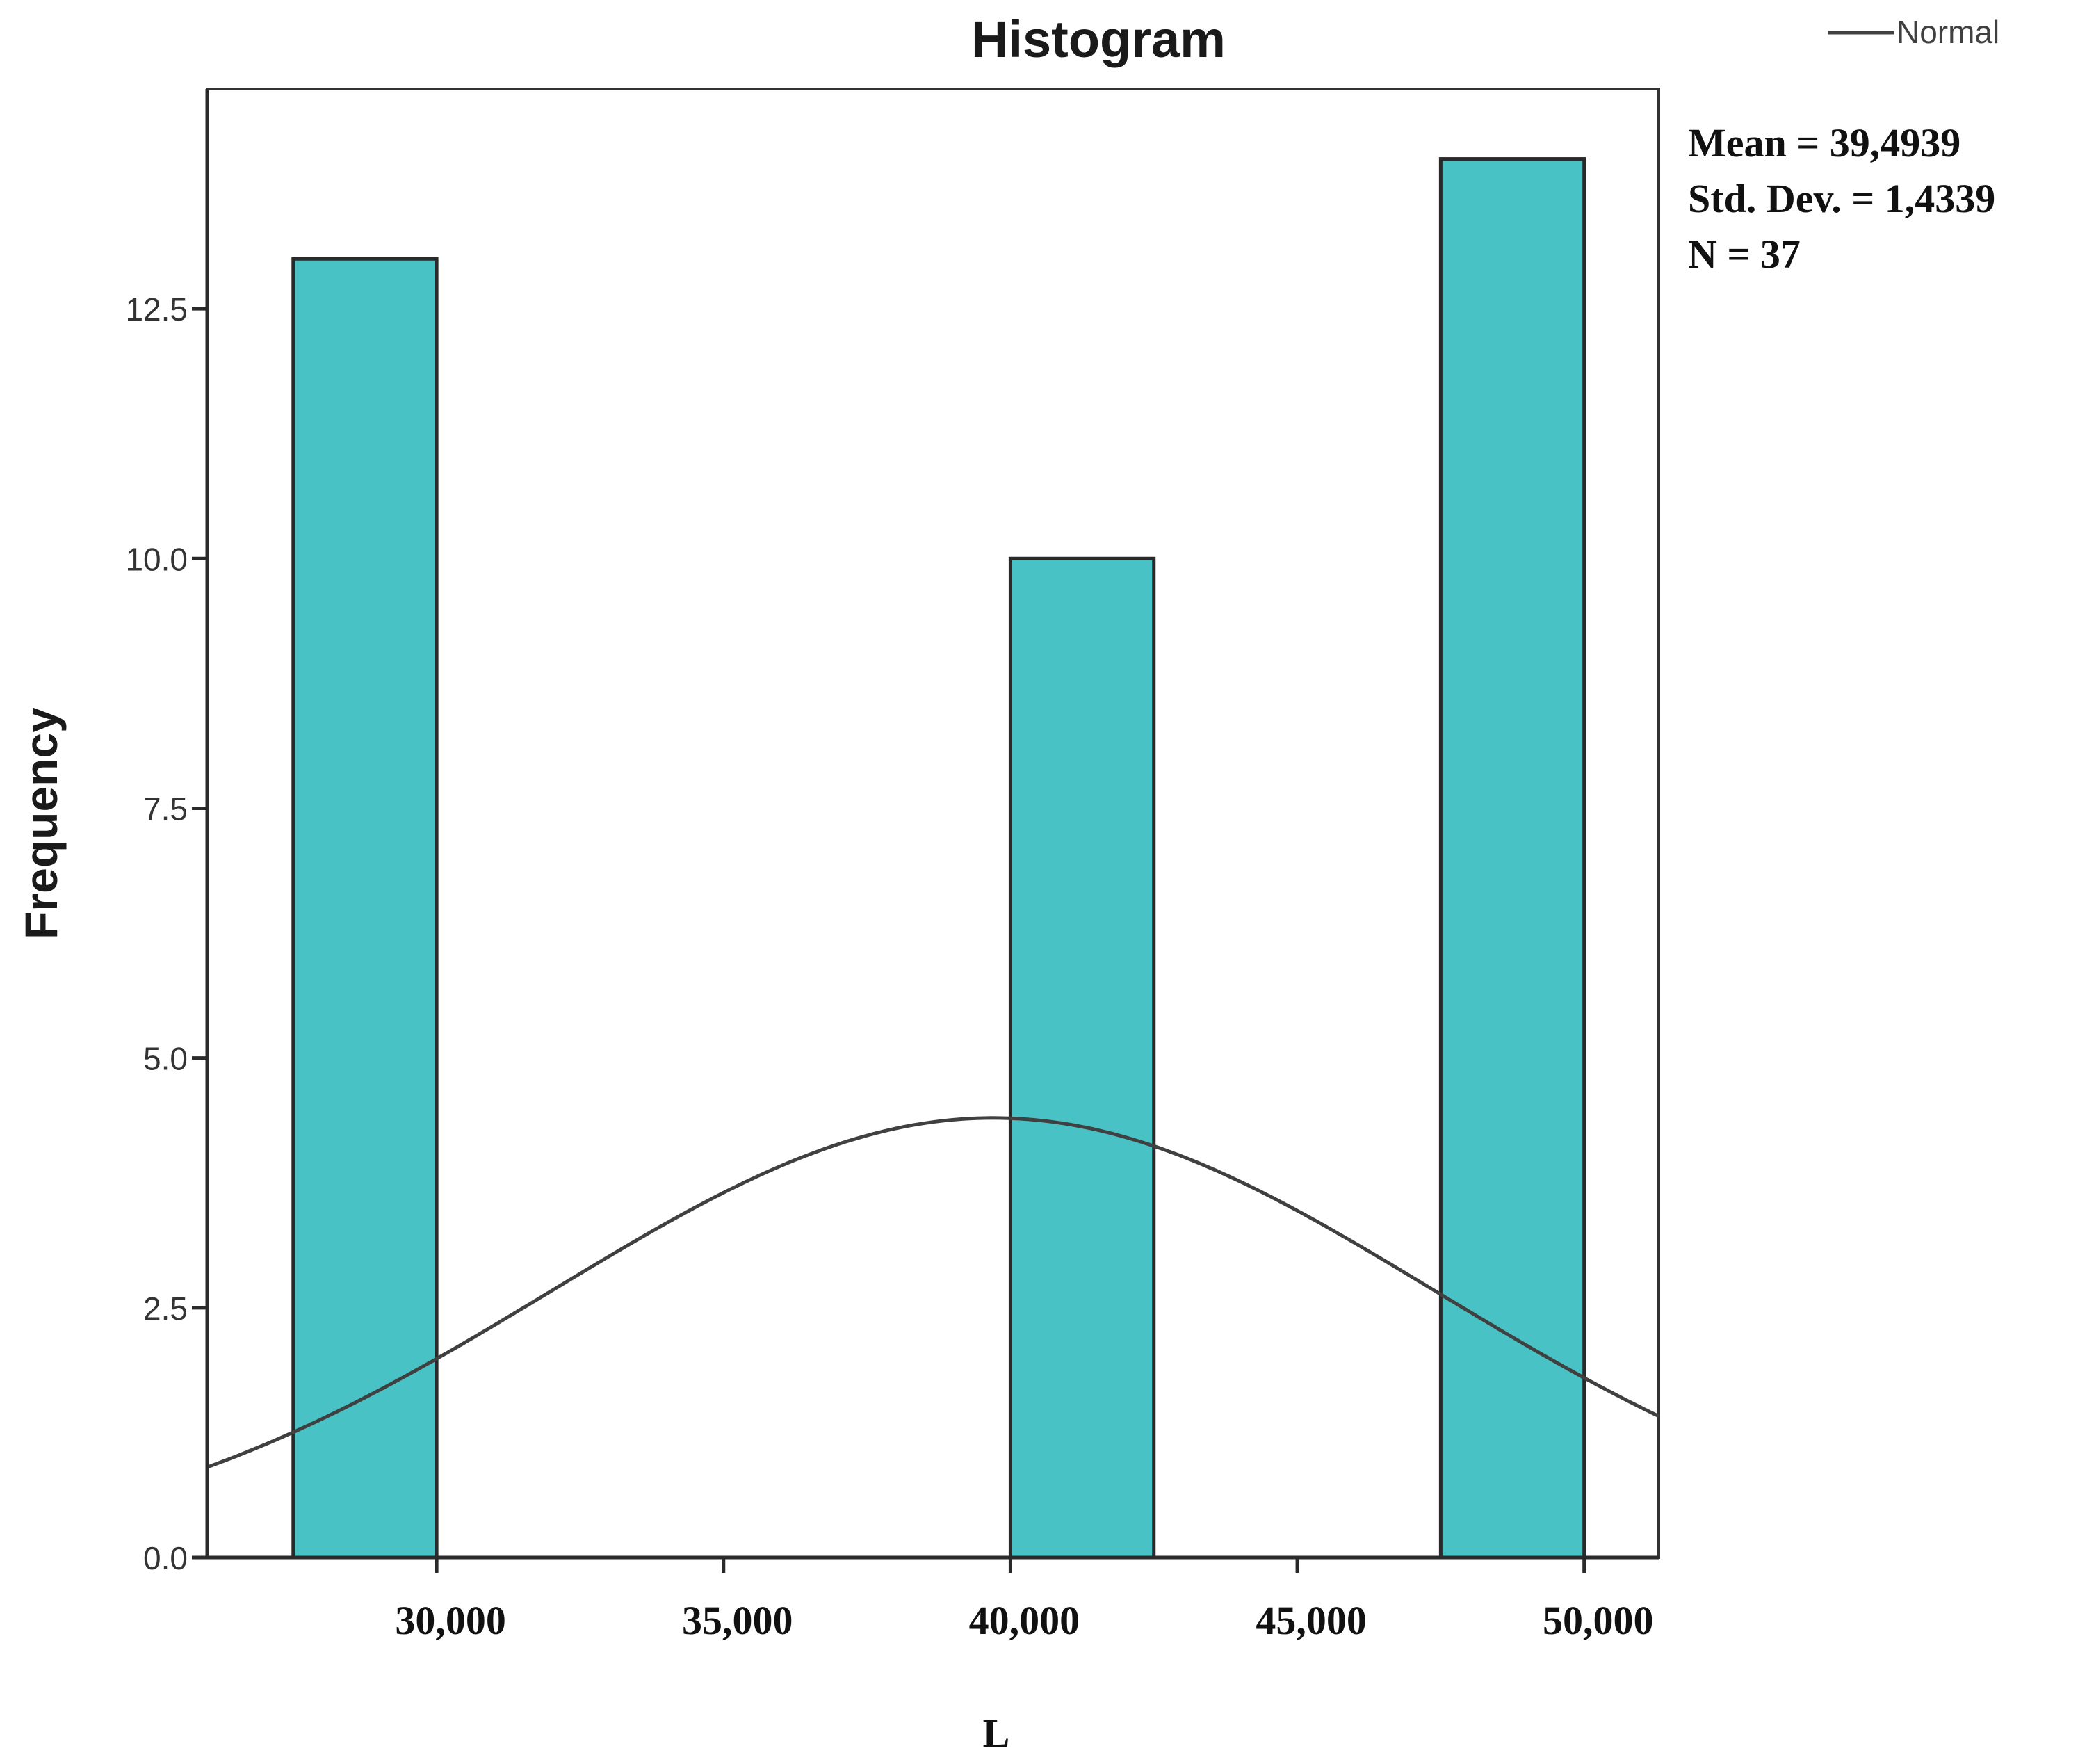  Describe the element at coordinates (1948, 32) in the screenshot. I see `legend-normal-label: Normal` at that location.